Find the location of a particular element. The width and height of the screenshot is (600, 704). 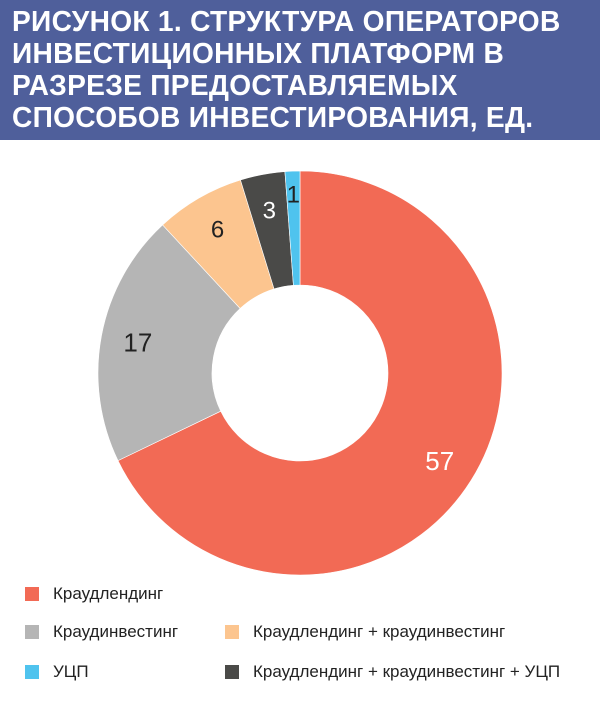

legend-label: Краудлендинг is located at coordinates (108, 593).